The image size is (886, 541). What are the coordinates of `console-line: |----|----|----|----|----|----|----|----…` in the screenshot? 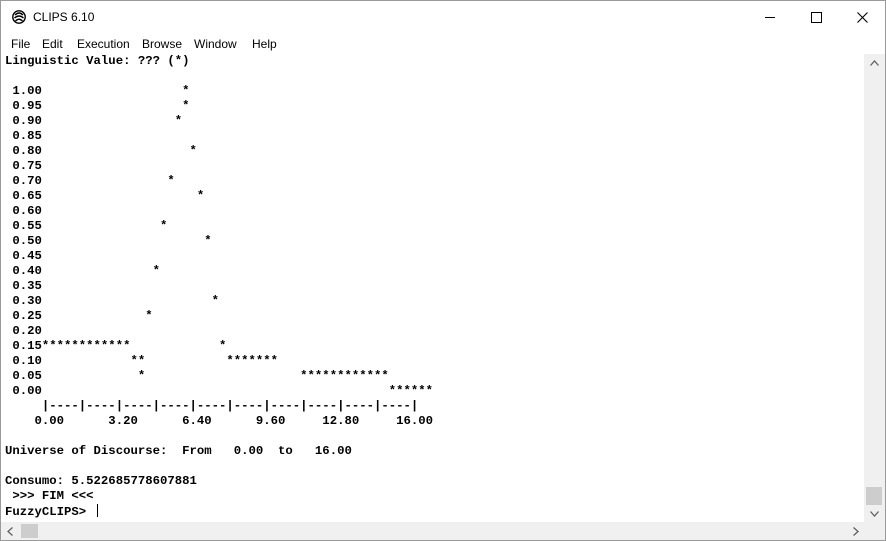 It's located at (212, 406).